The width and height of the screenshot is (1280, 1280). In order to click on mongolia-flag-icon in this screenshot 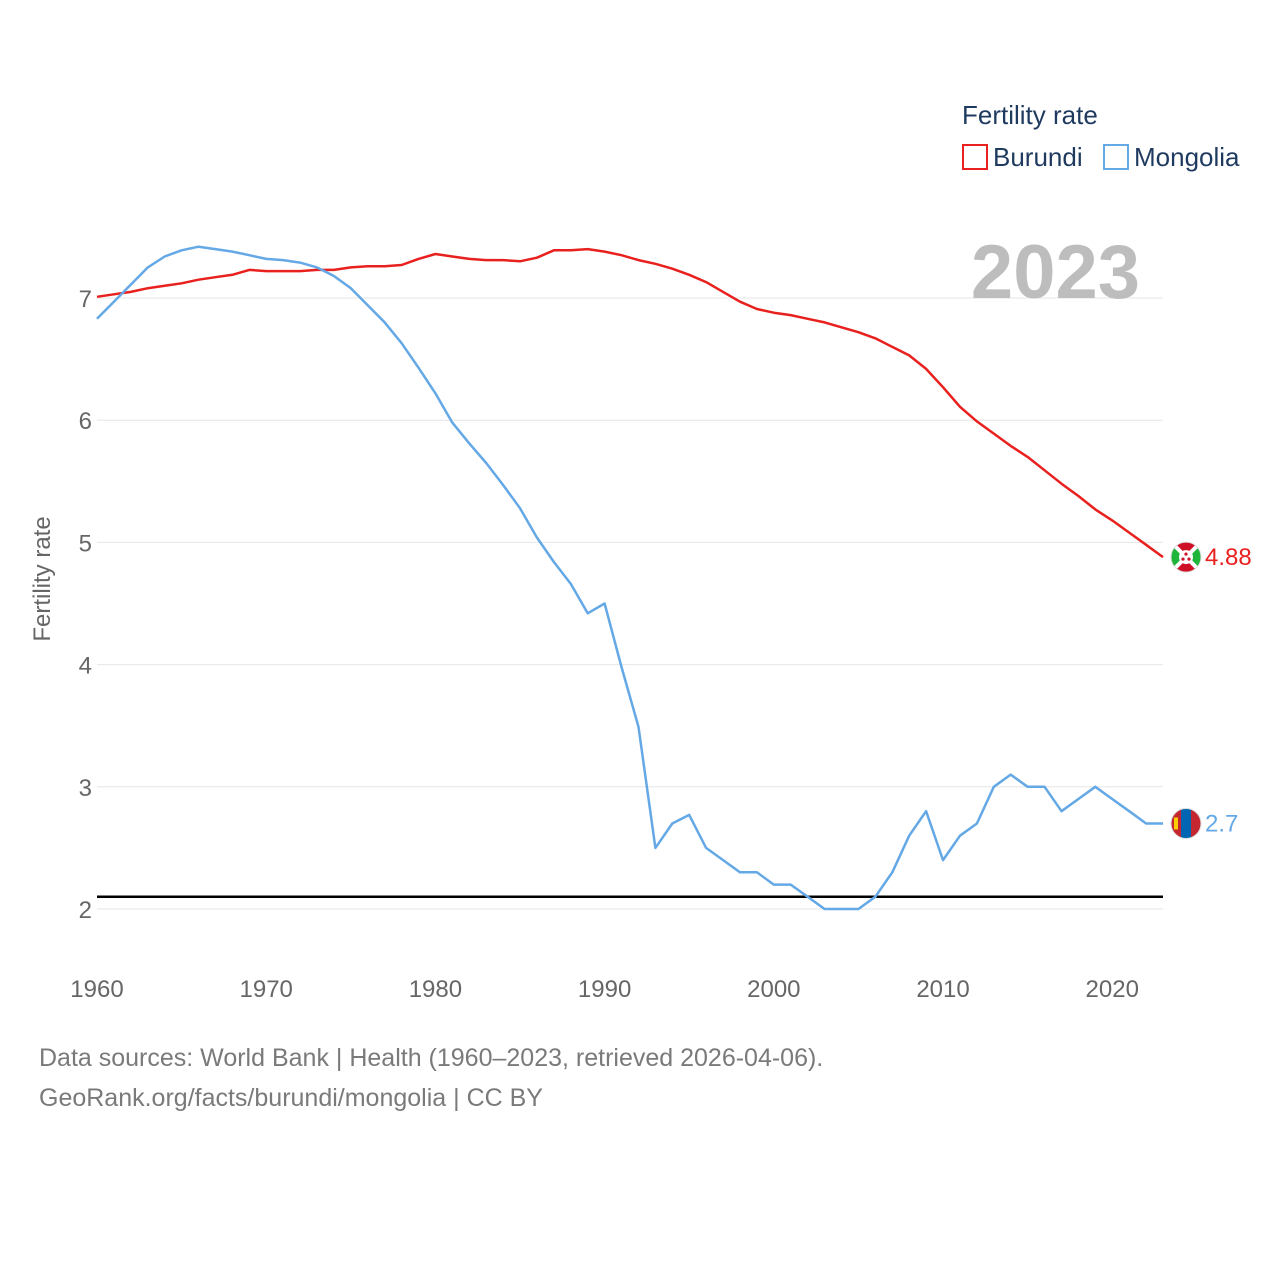, I will do `click(1186, 823)`.